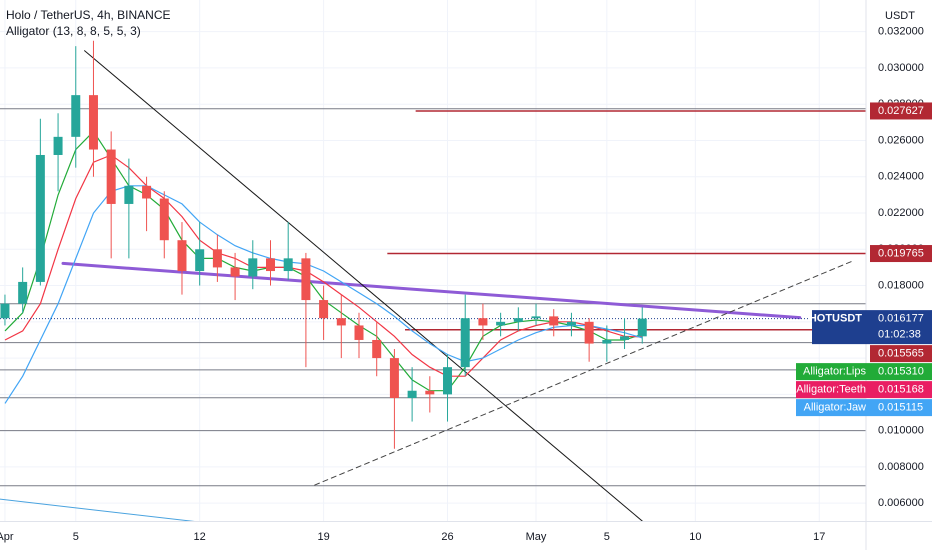 This screenshot has width=932, height=550. Describe the element at coordinates (900, 16) in the screenshot. I see `currency-label: USDT` at that location.